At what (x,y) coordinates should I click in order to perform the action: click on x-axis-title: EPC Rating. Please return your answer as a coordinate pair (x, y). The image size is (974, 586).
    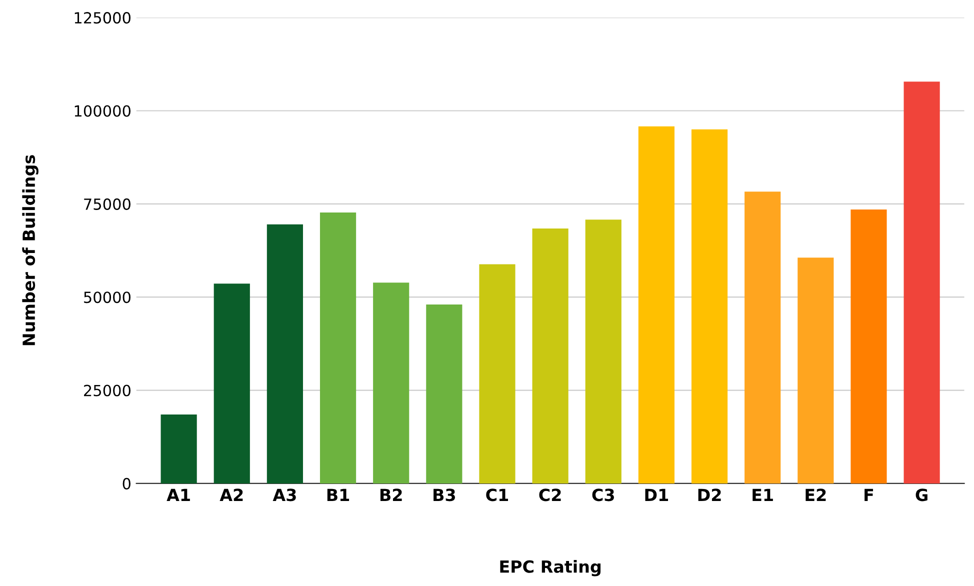
    Looking at the image, I should click on (550, 568).